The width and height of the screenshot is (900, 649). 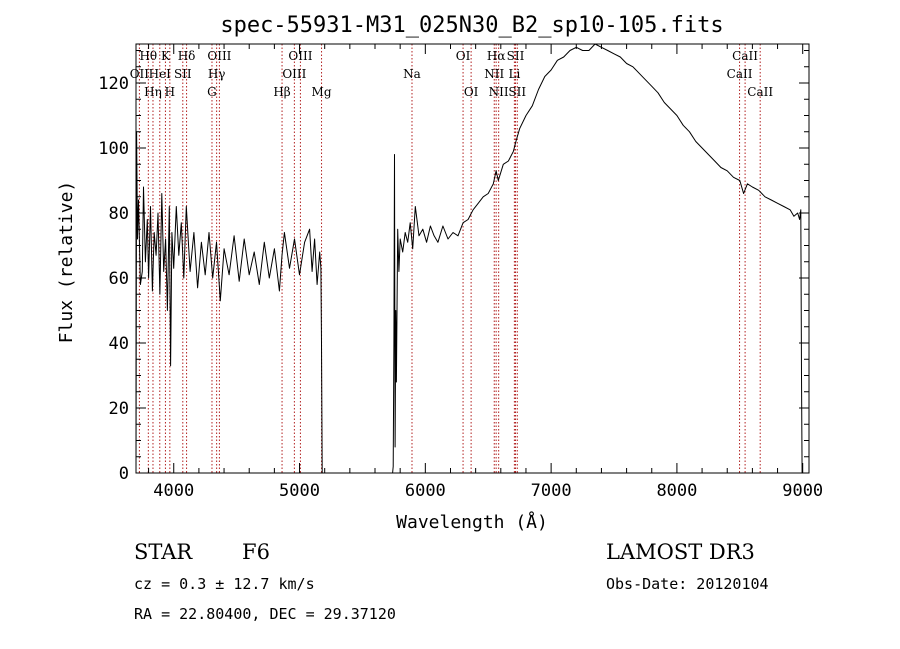 I want to click on y-tick-label: 120, so click(x=113, y=84).